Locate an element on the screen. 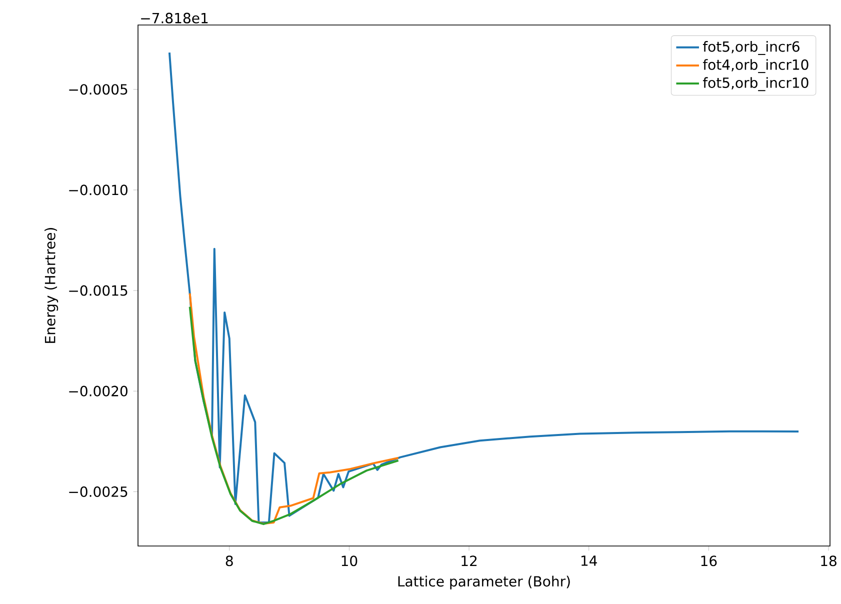  legend-label: fot5,orb_incr10 is located at coordinates (755, 84).